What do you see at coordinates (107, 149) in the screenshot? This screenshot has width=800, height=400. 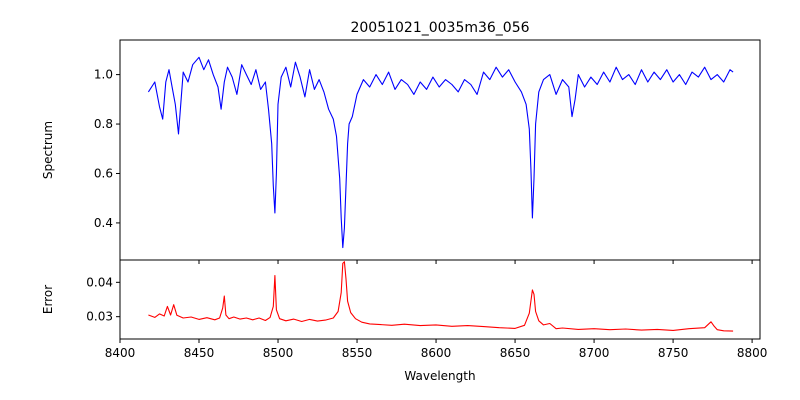 I see `spectrum-y-ticks: 0.4 0.6 0.8 1.0` at bounding box center [107, 149].